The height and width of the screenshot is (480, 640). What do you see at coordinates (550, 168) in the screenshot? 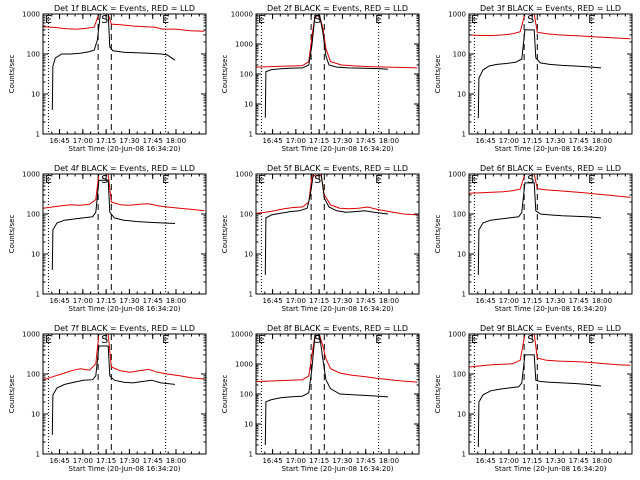
I see `panel-title: Det 6f BLACK = Events, RED = LLD` at bounding box center [550, 168].